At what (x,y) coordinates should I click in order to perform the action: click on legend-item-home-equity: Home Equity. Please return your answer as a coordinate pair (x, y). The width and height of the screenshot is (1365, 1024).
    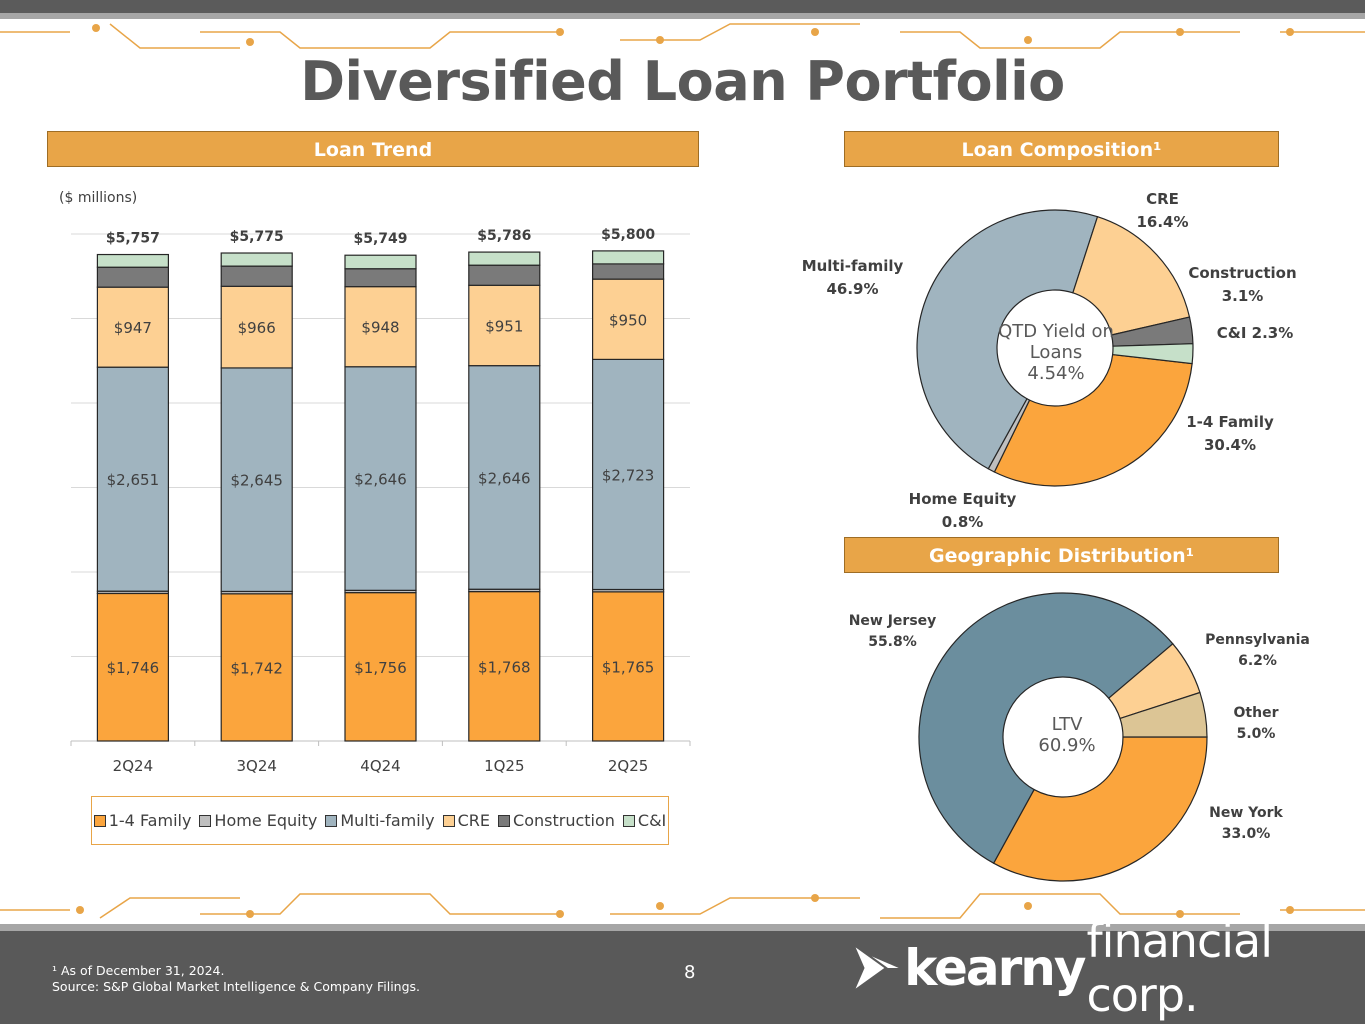
    Looking at the image, I should click on (258, 820).